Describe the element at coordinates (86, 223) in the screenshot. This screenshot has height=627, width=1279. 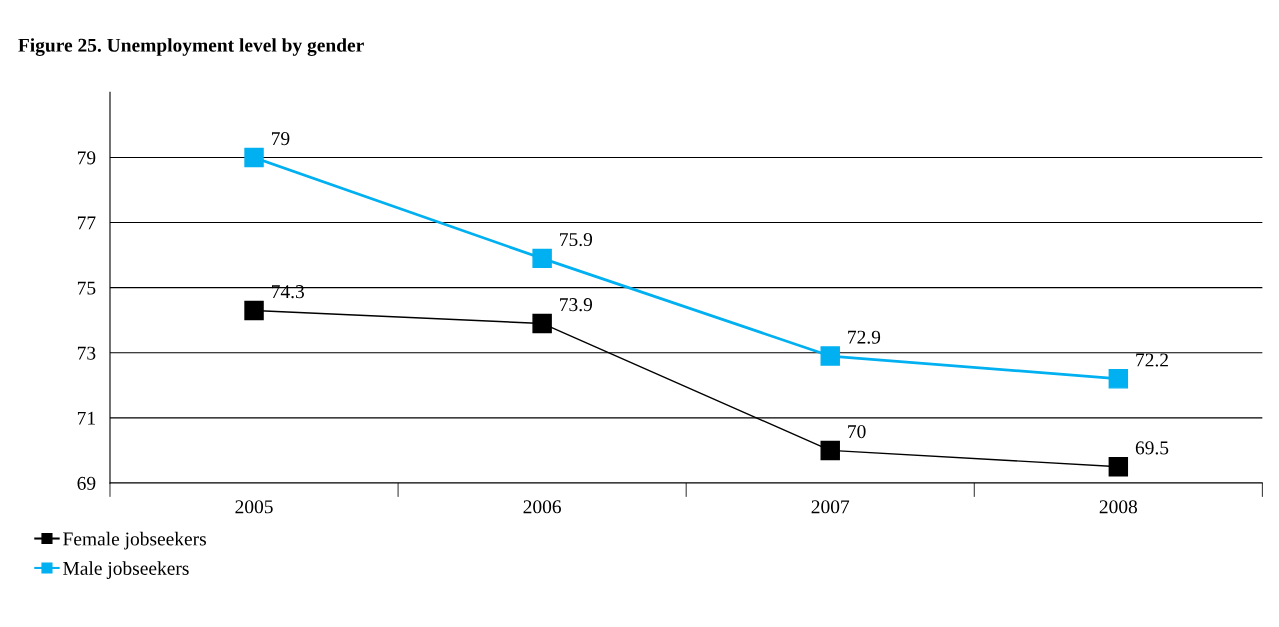
I see `y-tick-label: 77` at that location.